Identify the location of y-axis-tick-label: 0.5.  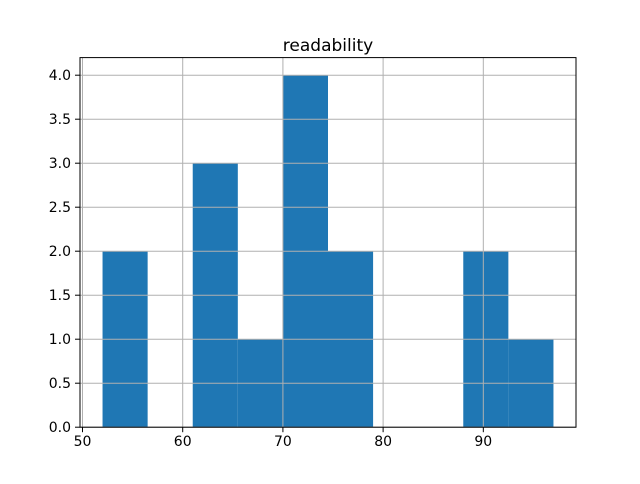
(60, 384).